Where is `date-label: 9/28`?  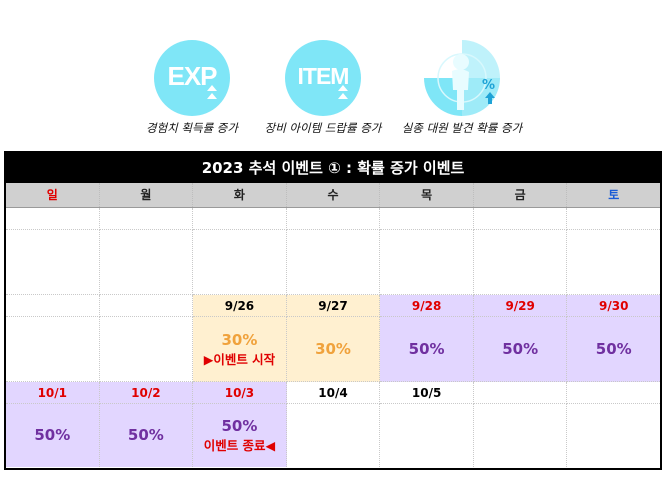
date-label: 9/28 is located at coordinates (426, 306).